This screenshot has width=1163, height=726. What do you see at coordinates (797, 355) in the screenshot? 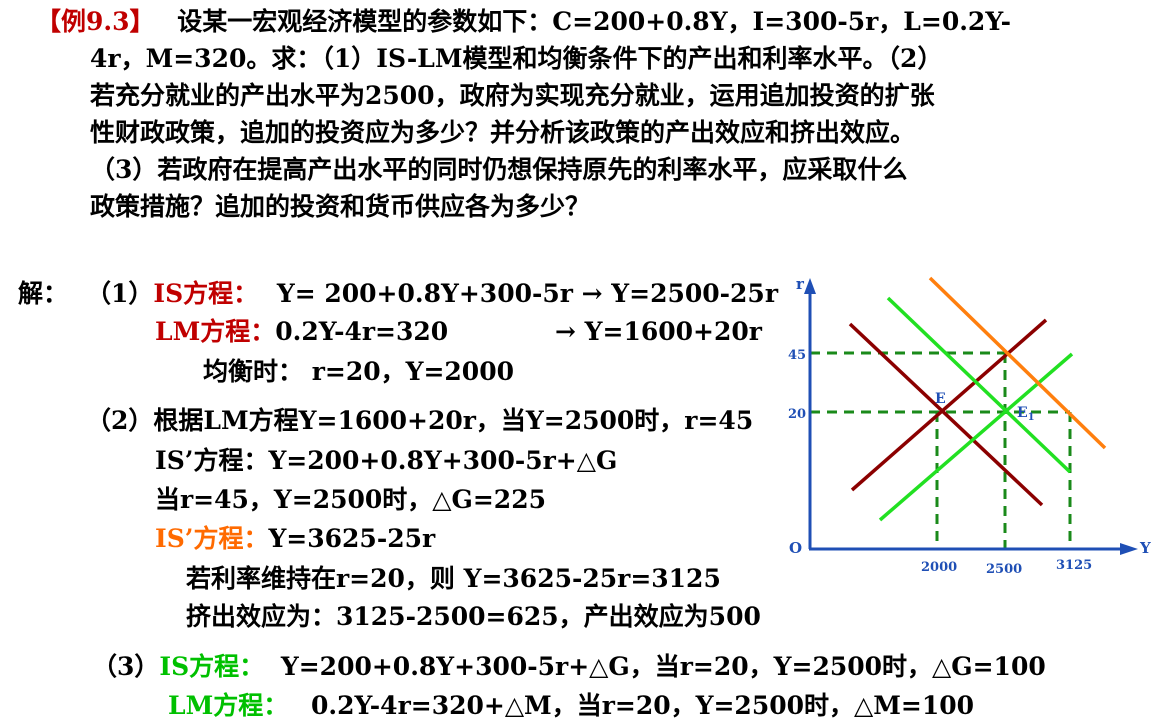
I see `r-tick-45: 45` at bounding box center [797, 355].